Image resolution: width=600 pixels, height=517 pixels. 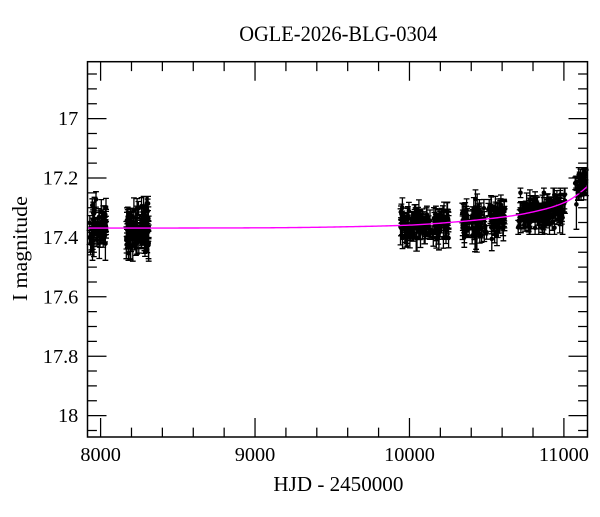 What do you see at coordinates (338, 484) in the screenshot?
I see `svg-text: HJD - 2450000` at bounding box center [338, 484].